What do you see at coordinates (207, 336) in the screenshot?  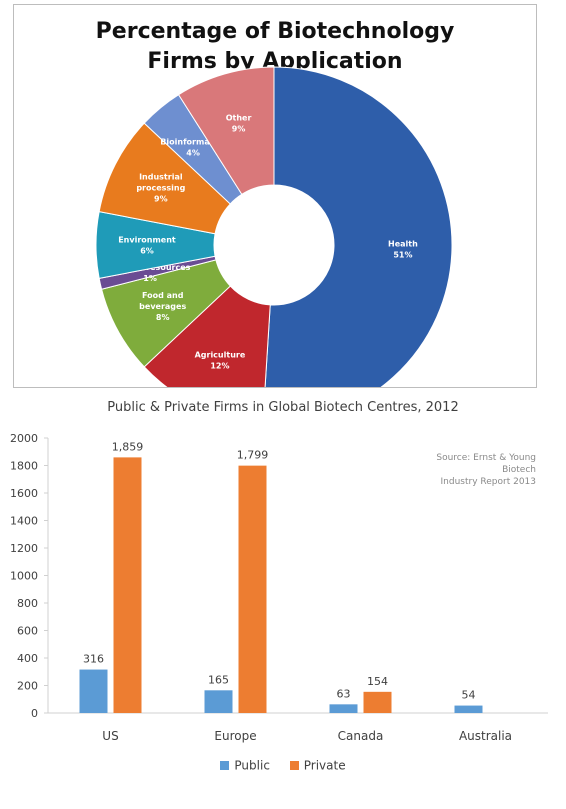 I see `donut-slice-agriculture` at bounding box center [207, 336].